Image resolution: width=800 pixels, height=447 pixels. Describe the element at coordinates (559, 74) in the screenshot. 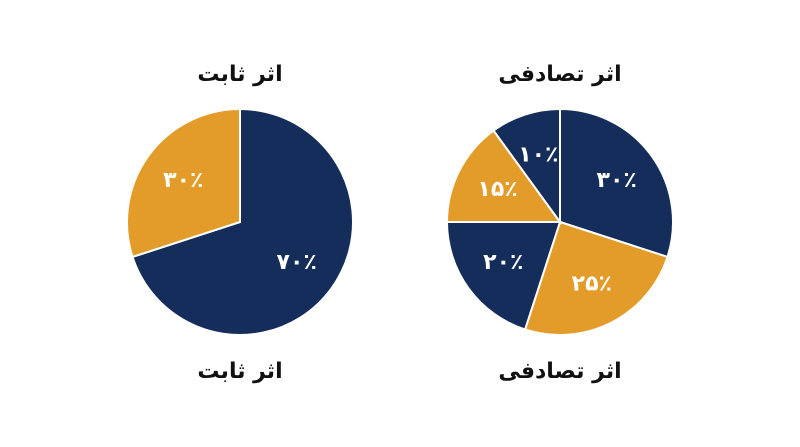

I see `chart-title: اثر تصادفی` at that location.